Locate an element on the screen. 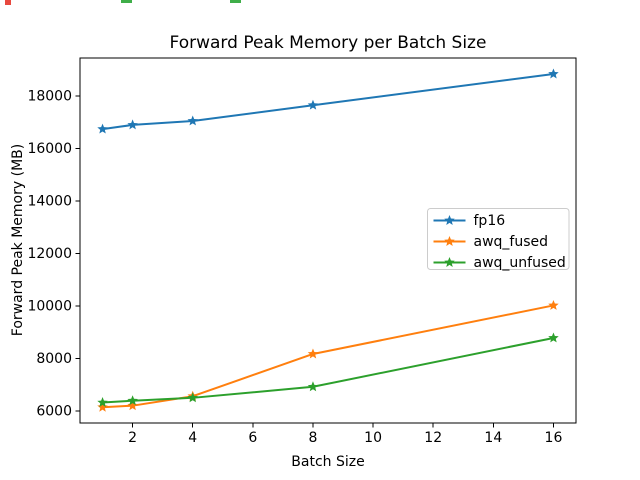 Image resolution: width=640 pixels, height=480 pixels. x-tick-label: 12 is located at coordinates (433, 438).